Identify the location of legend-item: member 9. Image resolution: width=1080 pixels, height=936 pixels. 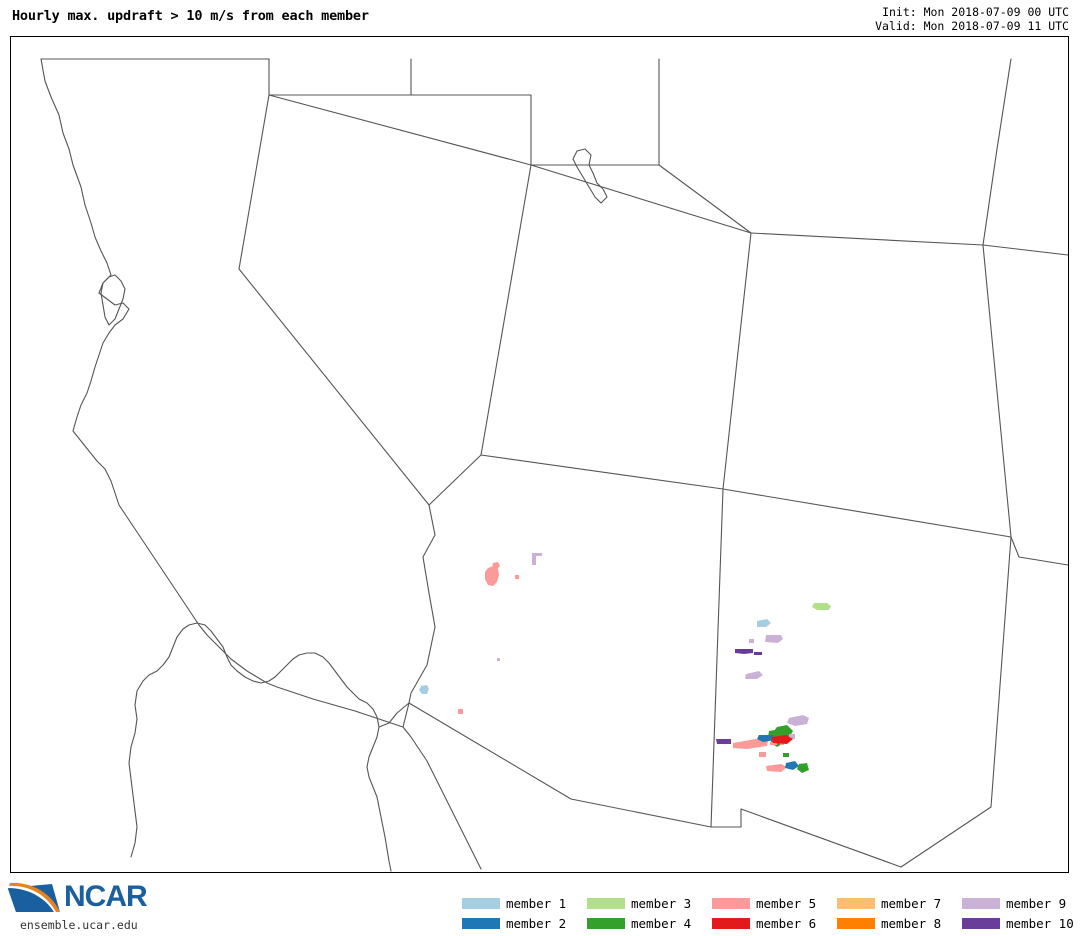
(1021, 904).